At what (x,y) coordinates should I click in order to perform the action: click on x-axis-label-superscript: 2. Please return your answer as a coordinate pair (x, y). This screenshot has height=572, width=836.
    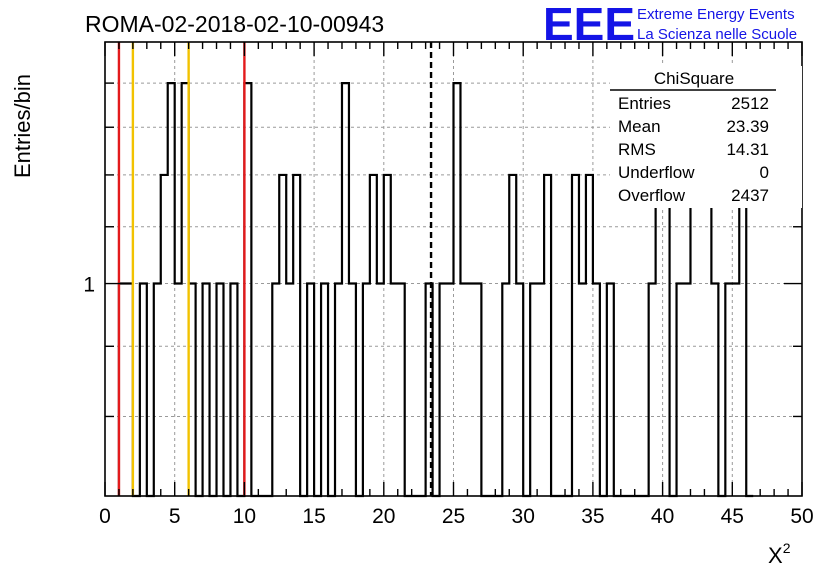
    Looking at the image, I should click on (787, 548).